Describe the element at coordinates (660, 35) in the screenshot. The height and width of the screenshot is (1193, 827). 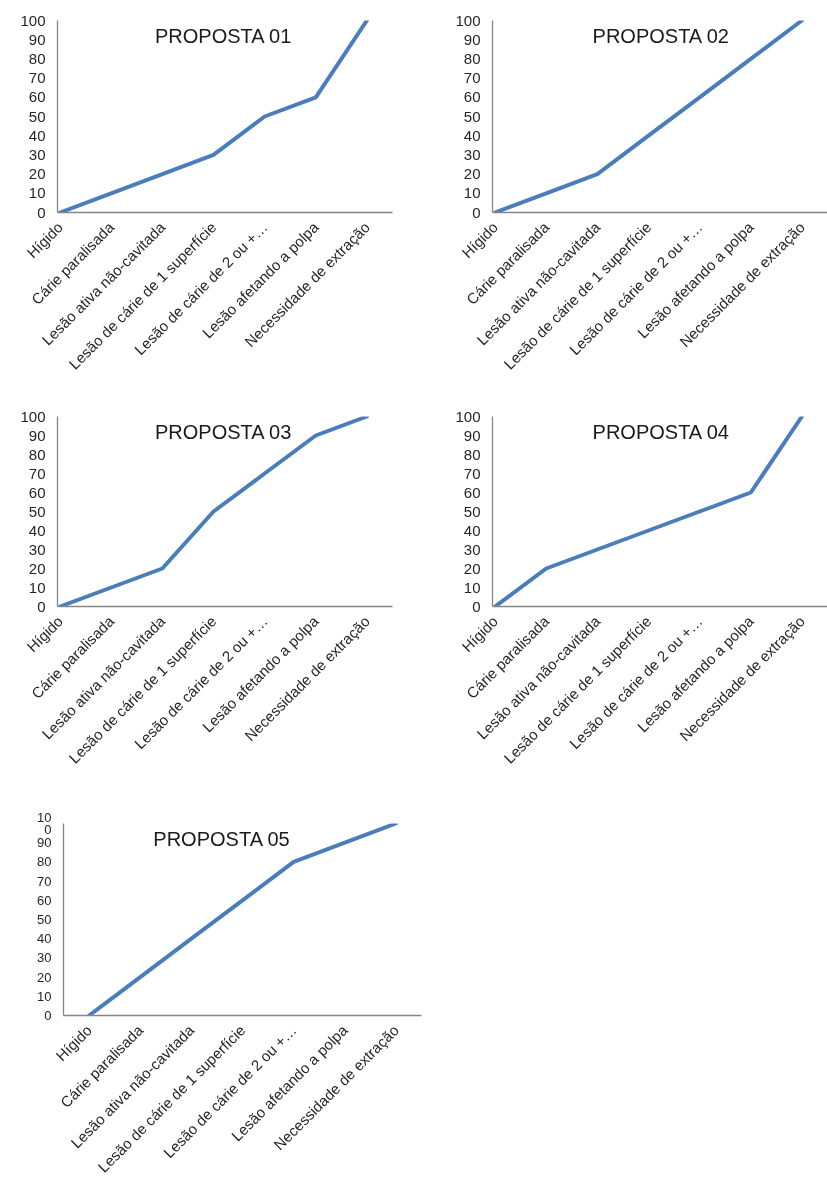
I see `chart-title: PROPOSTA 02` at that location.